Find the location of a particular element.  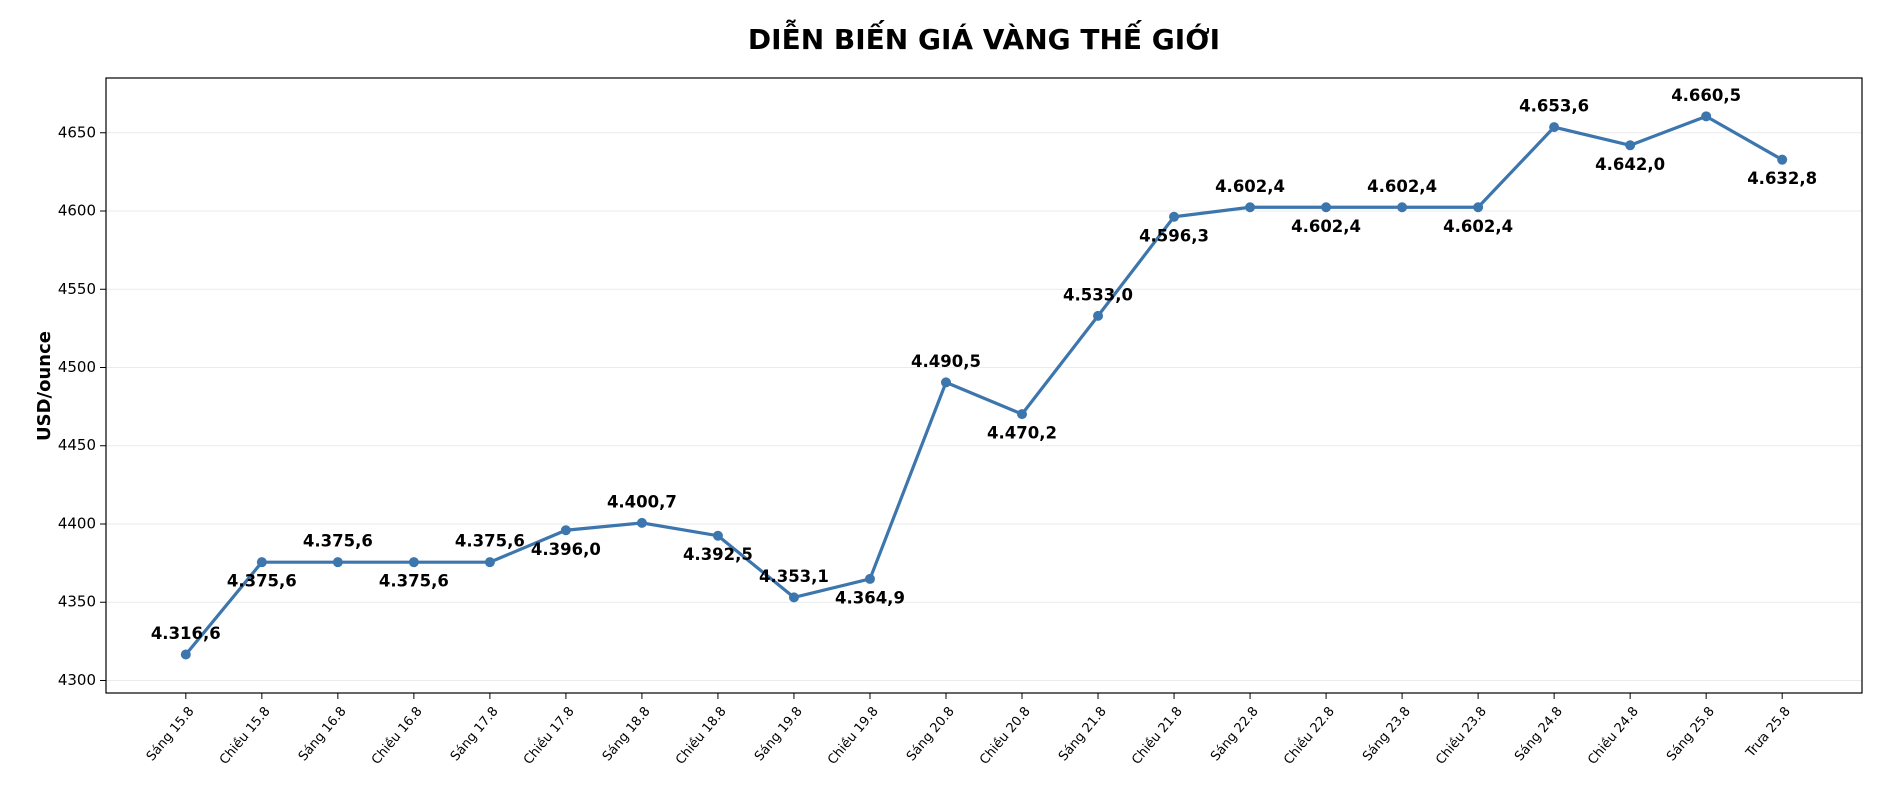

value-label: 4.392,5 is located at coordinates (718, 554).